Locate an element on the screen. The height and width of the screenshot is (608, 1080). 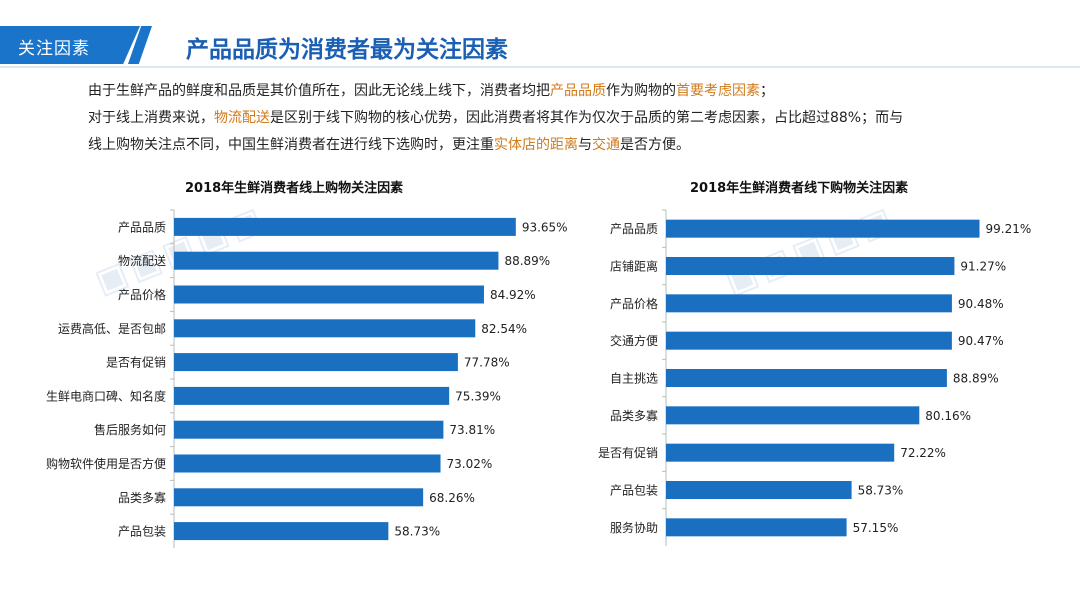
chart-title-offline: 2018年生鲜消费者线下购物关注因素 is located at coordinates (799, 188).